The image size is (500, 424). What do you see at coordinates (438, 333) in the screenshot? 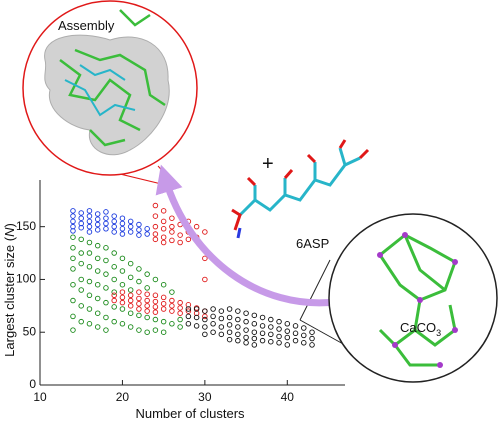
I see `caco3-subscript: 3` at bounding box center [438, 333].